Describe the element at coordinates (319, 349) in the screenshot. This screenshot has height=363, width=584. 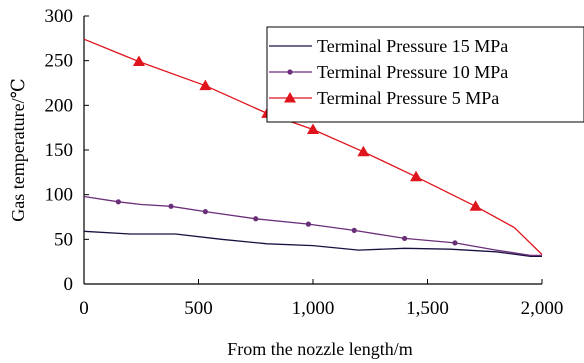
I see `x-axis-title: From the nozzle length/m` at that location.